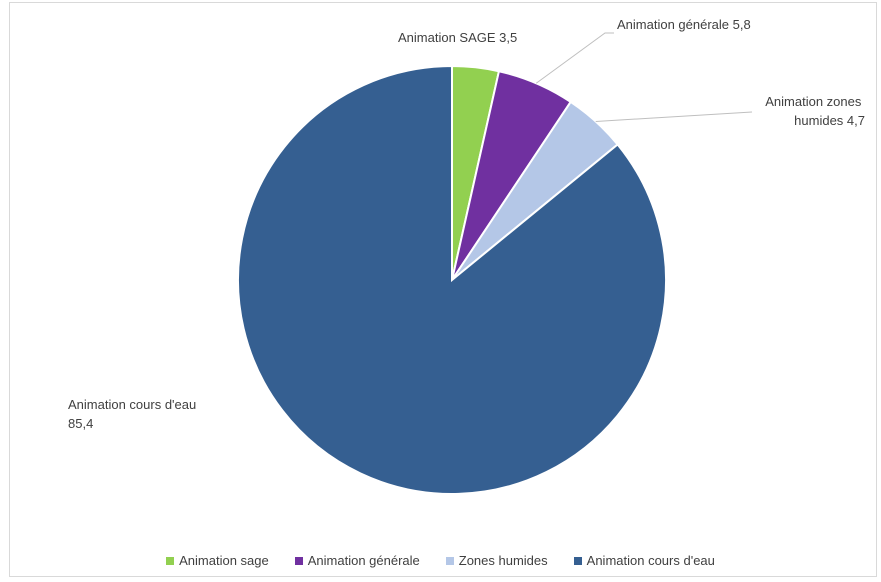 The width and height of the screenshot is (881, 582). What do you see at coordinates (684, 24) in the screenshot?
I see `data-label-animation-generale: Animation générale 5,8` at bounding box center [684, 24].